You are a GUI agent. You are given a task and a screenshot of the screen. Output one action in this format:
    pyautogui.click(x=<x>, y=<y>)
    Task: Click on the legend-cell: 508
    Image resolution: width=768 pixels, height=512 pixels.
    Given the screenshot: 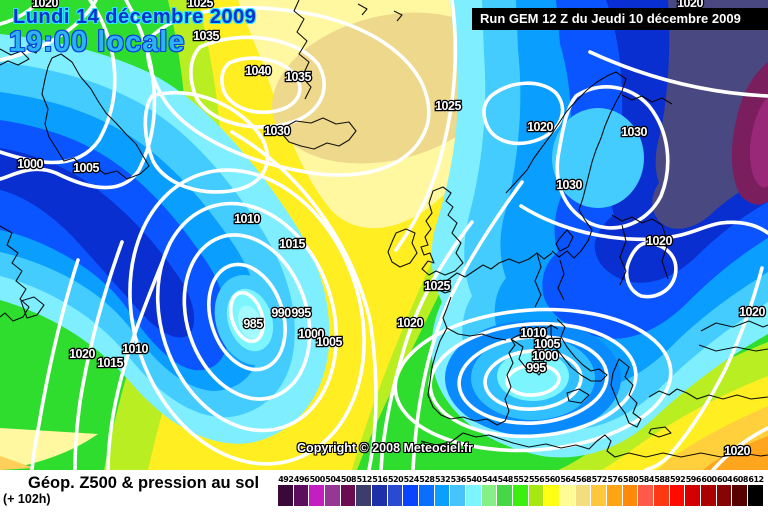 What is the action you would take?
    pyautogui.click(x=348, y=490)
    